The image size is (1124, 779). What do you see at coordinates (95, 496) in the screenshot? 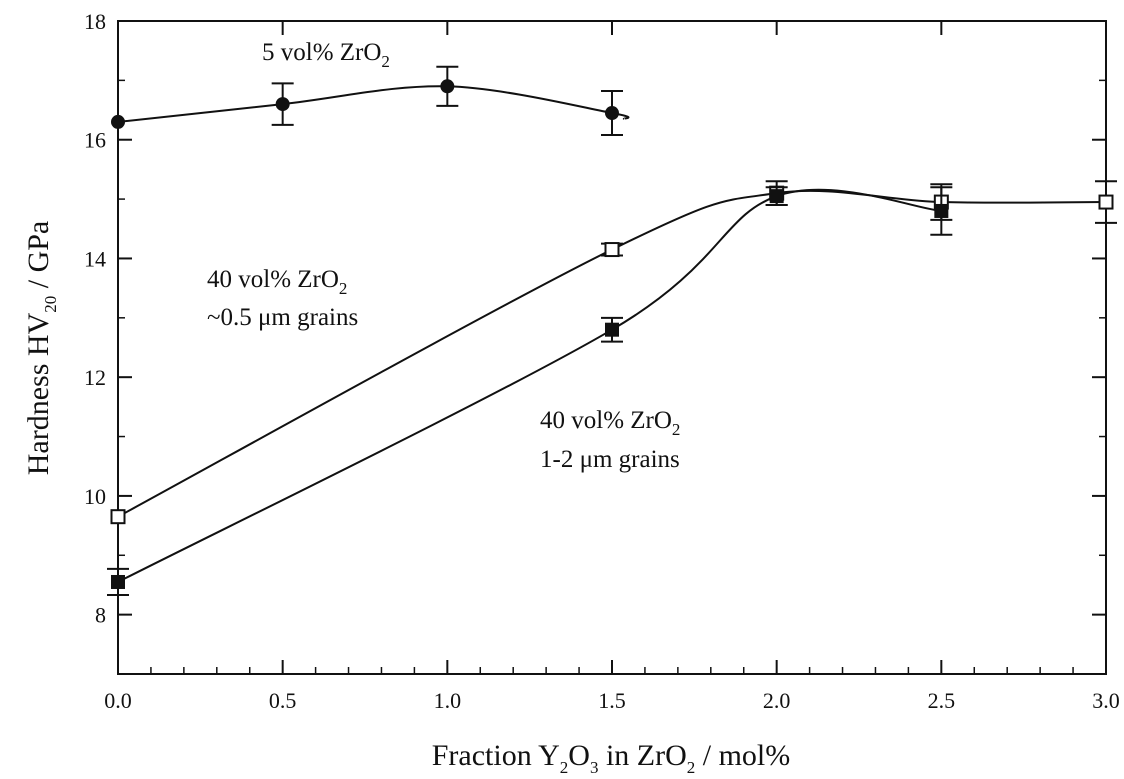
I see `y-tick-label: 10` at bounding box center [95, 496].